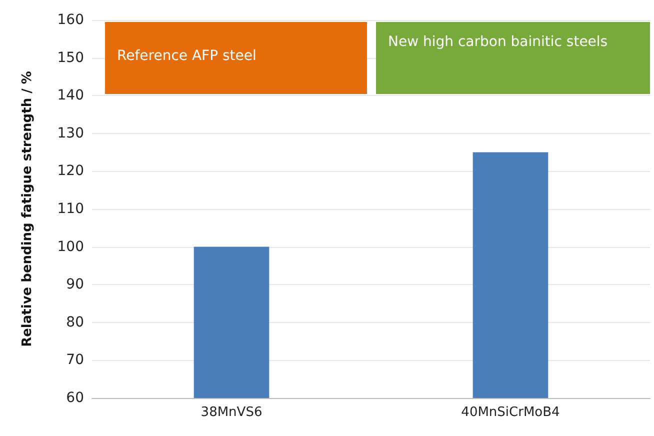 The width and height of the screenshot is (654, 436). Describe the element at coordinates (70, 171) in the screenshot. I see `y-tick-label: 120` at that location.